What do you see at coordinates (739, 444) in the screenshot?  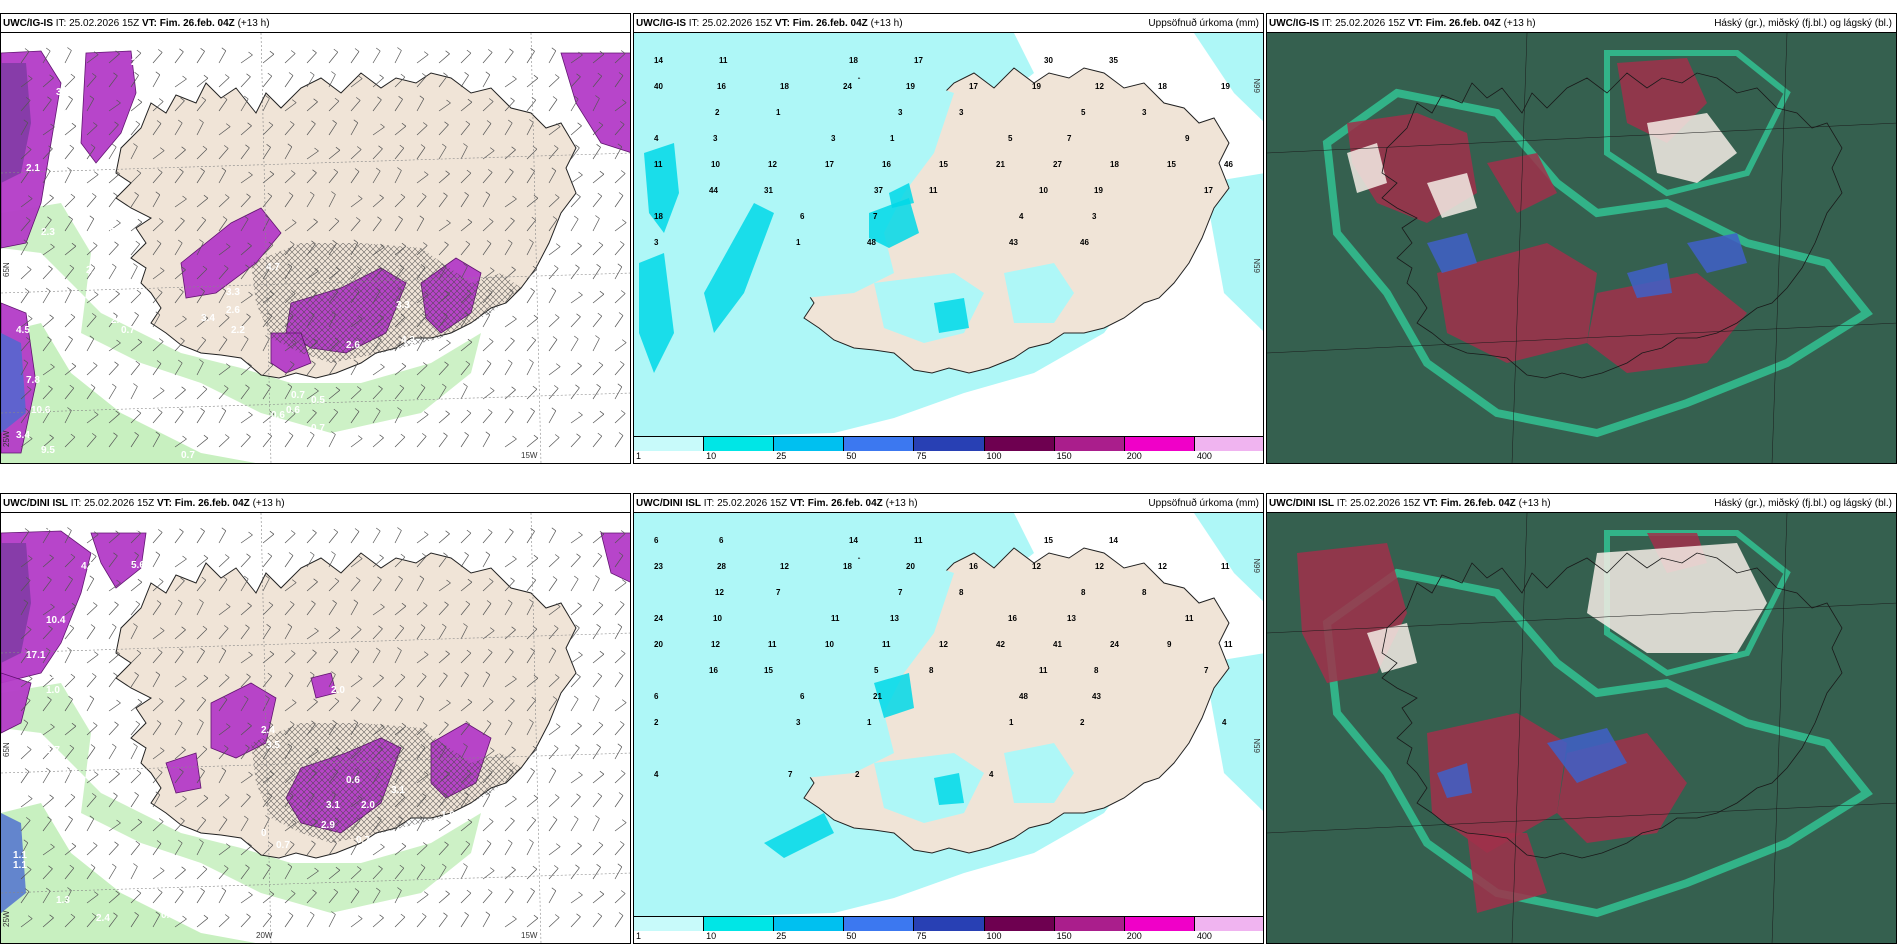 I see `legend-swatch` at bounding box center [739, 444].